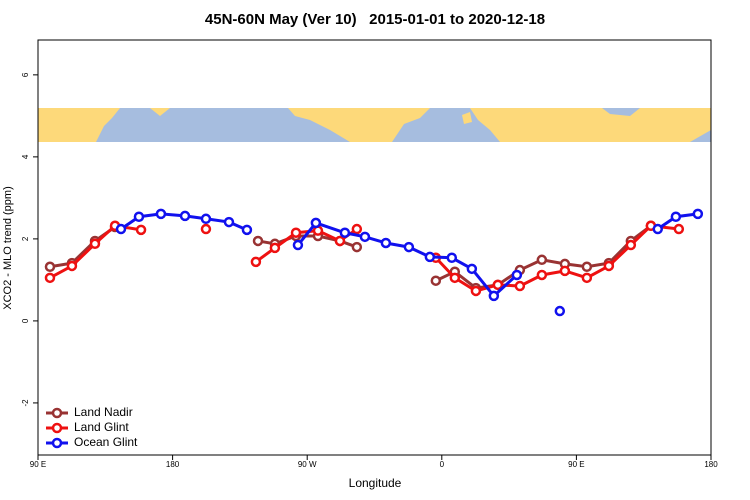 This screenshot has width=750, height=500. I want to click on x-tick-label: 0, so click(442, 464).